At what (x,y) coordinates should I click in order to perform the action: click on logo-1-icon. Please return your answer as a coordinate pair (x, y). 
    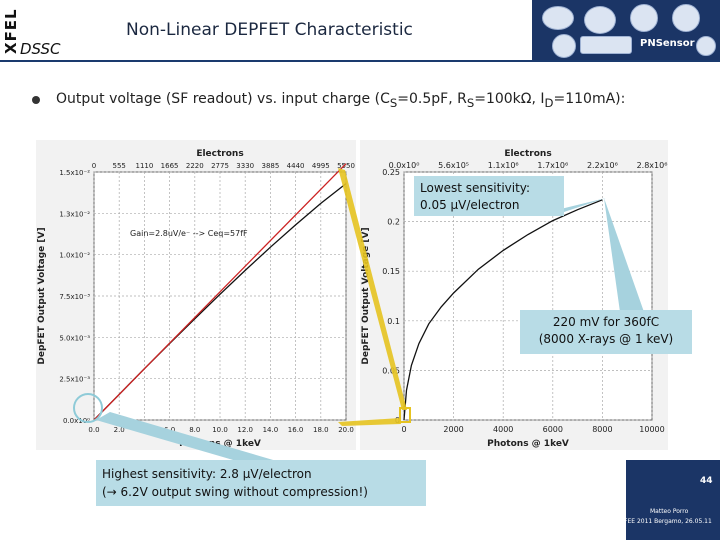
    Looking at the image, I should click on (558, 18).